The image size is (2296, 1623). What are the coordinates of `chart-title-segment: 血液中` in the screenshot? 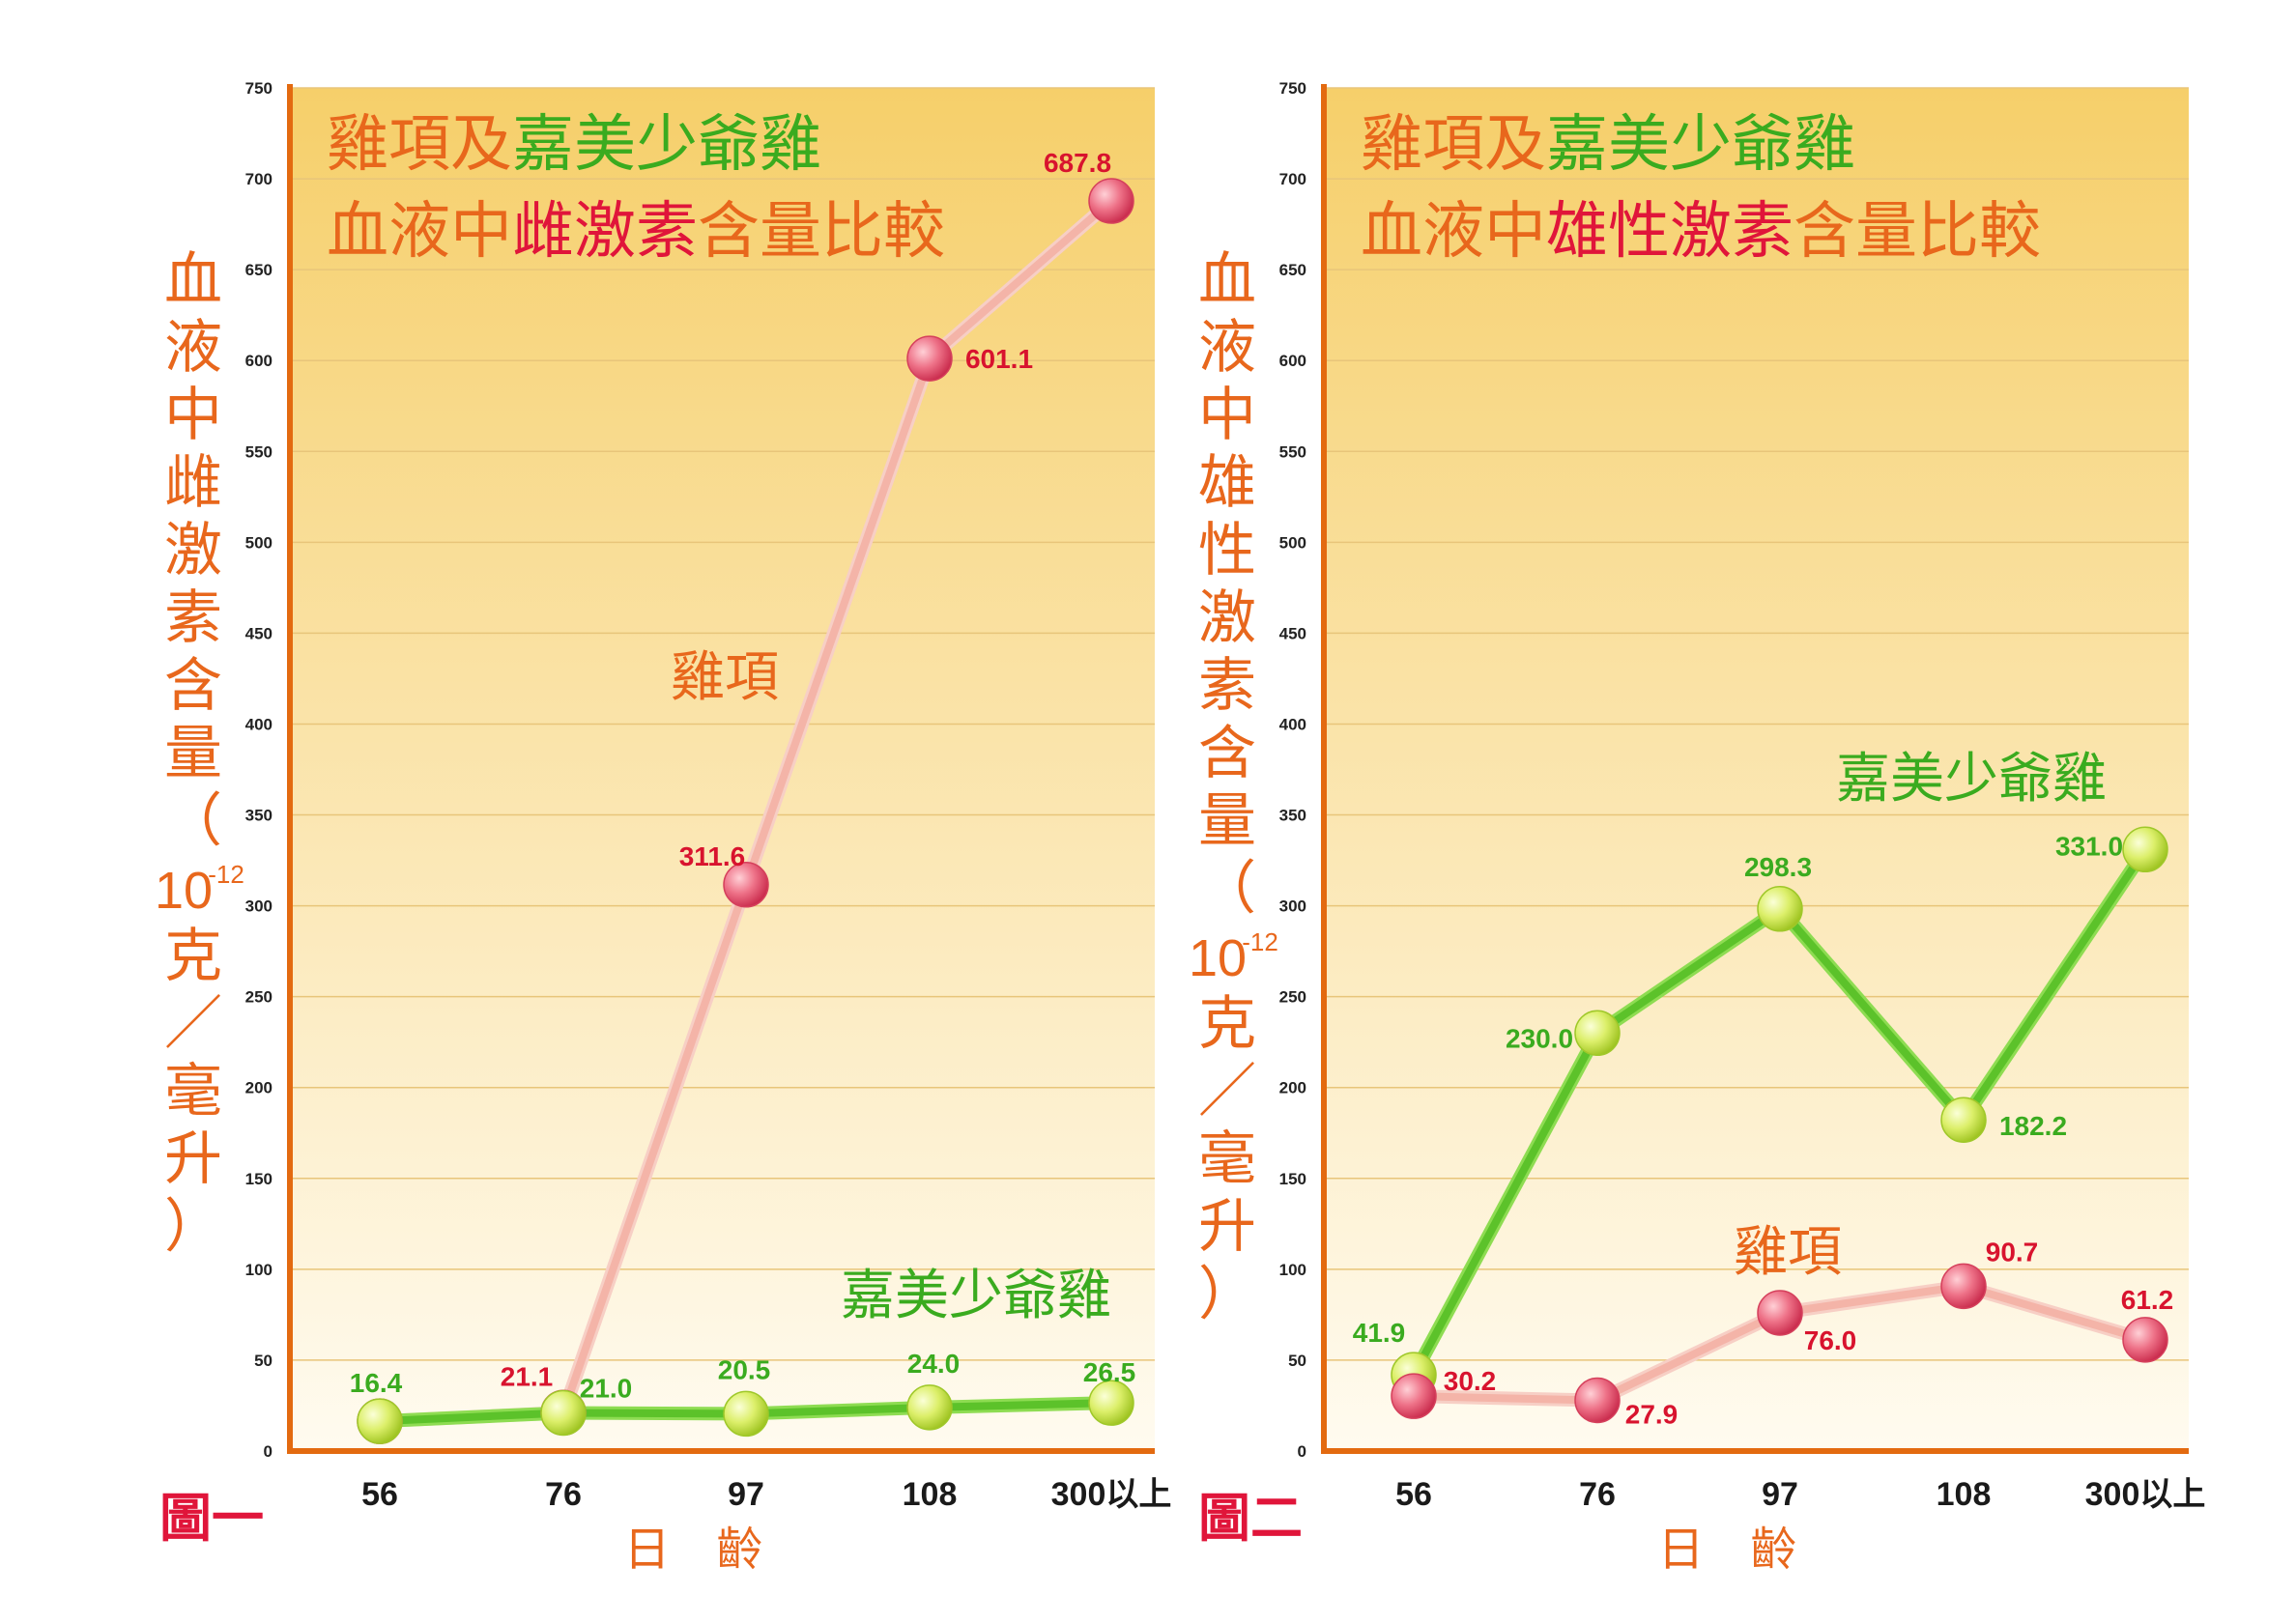 It's located at (1453, 232).